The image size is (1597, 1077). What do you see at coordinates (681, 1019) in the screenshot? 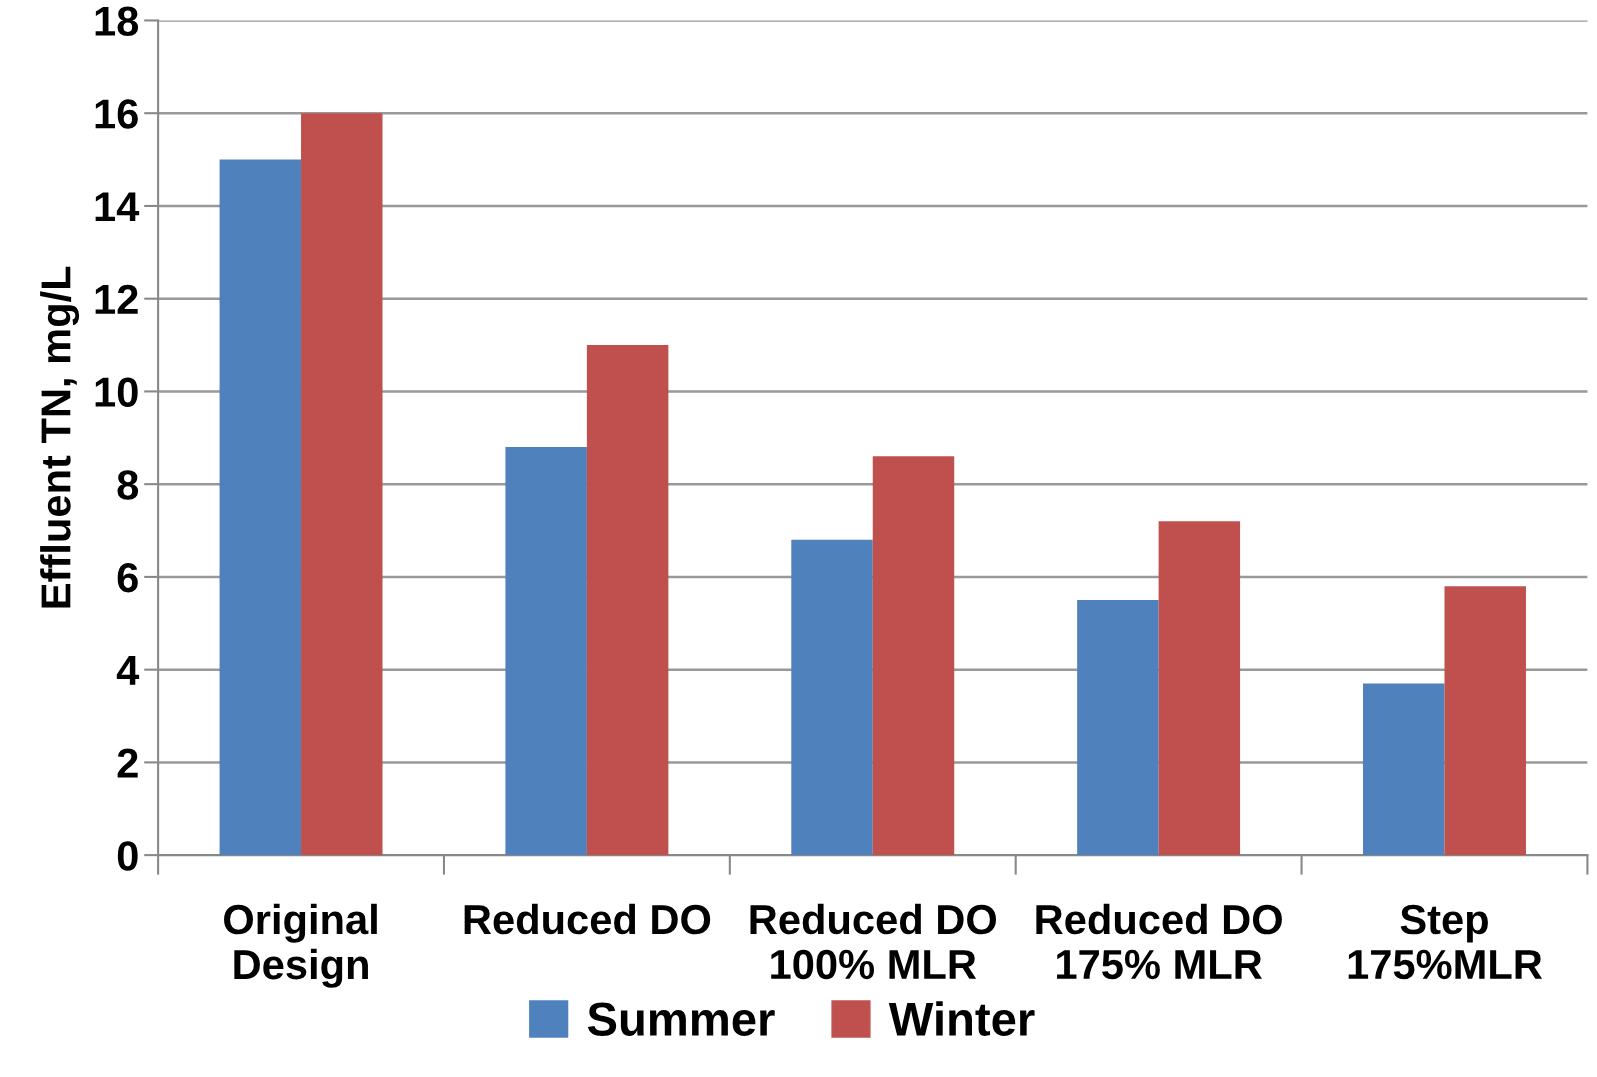
I see `legend-label: Summer` at bounding box center [681, 1019].